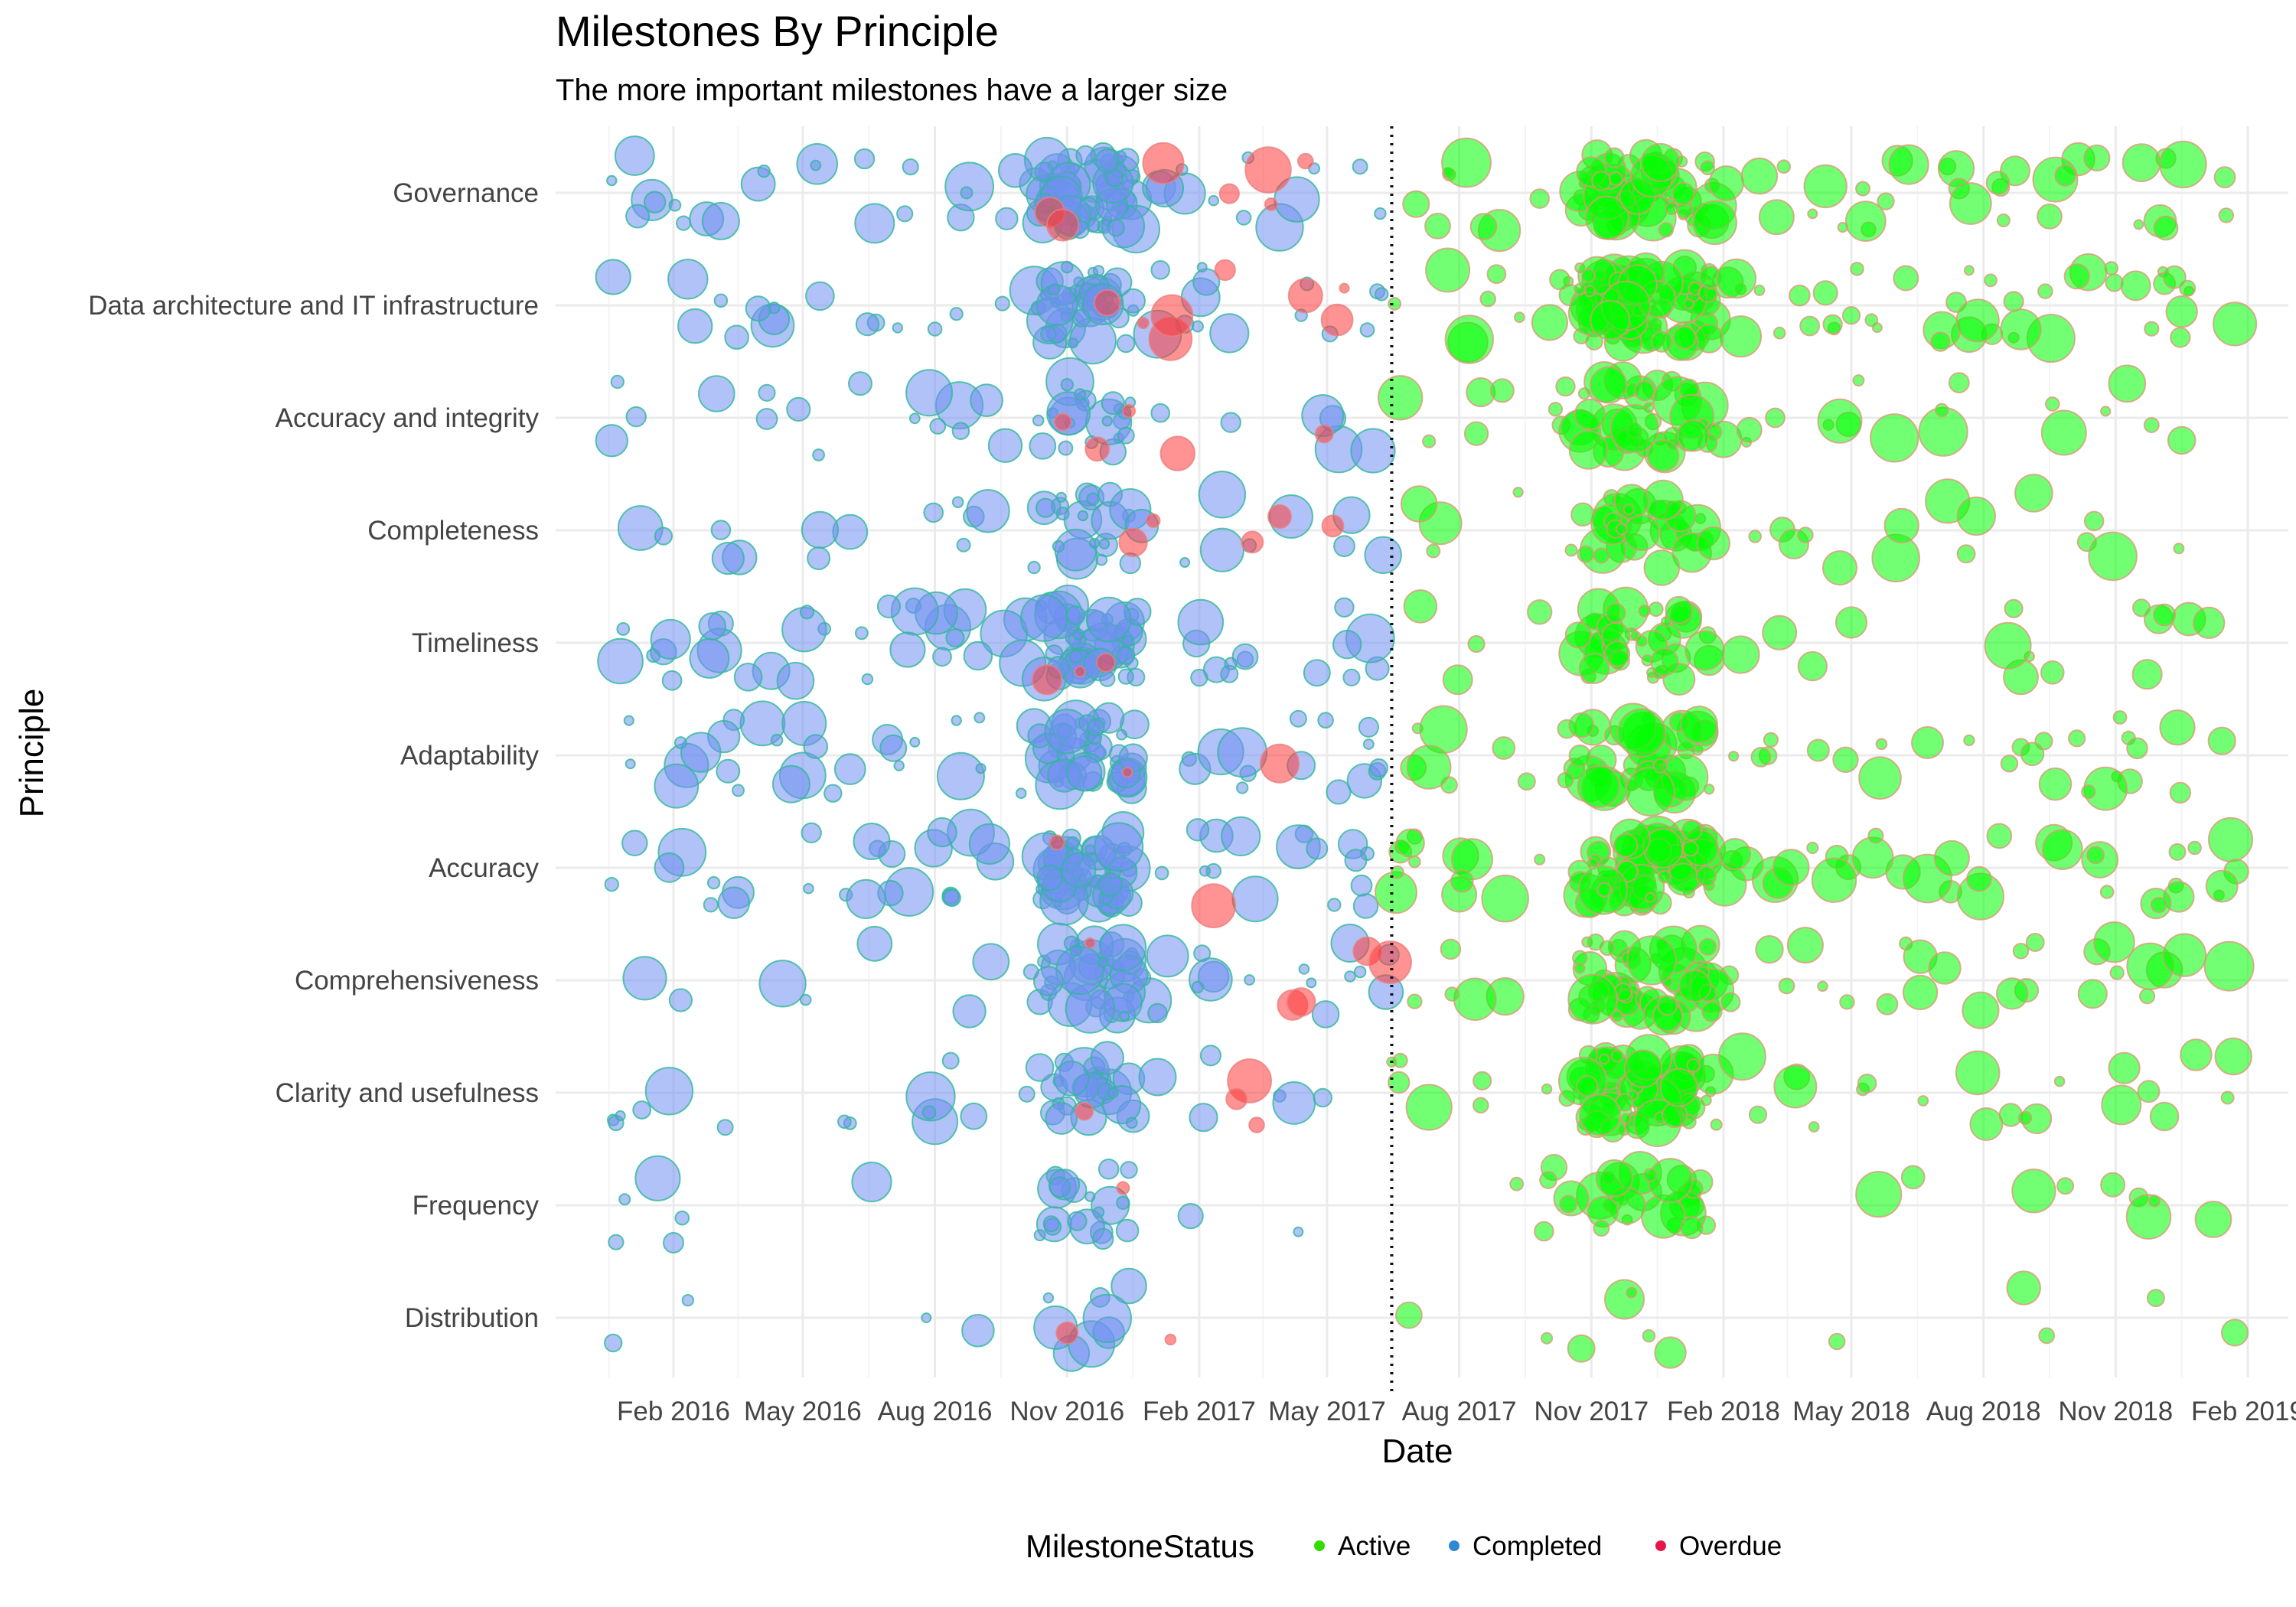  I want to click on y-tick-label: Comprehensiveness, so click(417, 981).